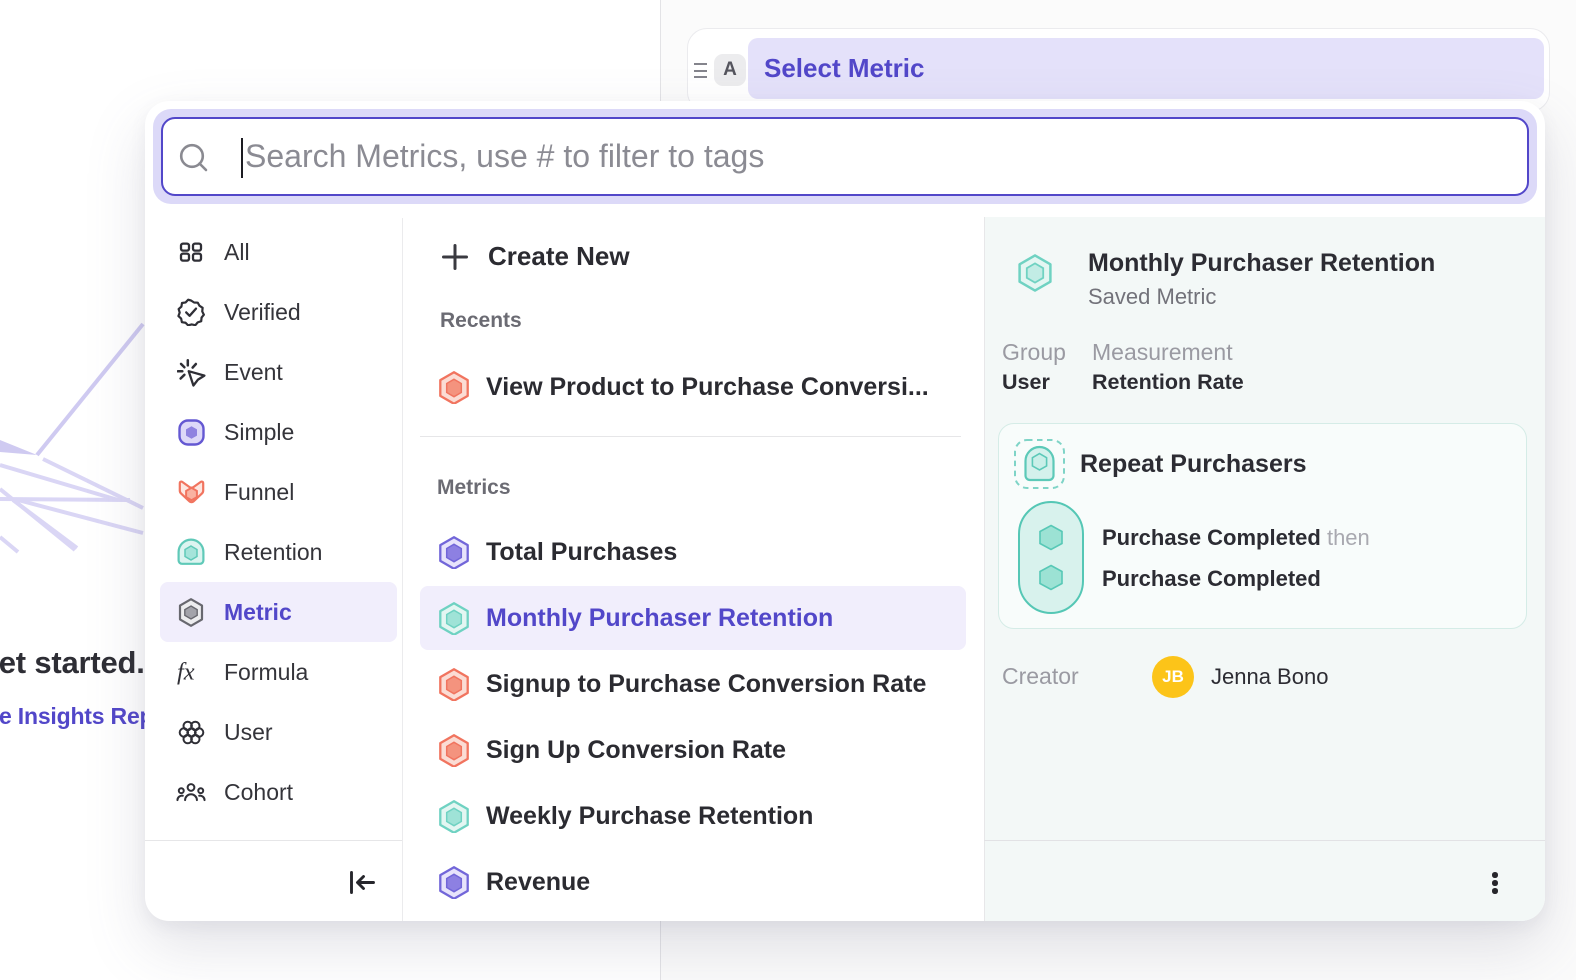  What do you see at coordinates (186, 672) in the screenshot?
I see `svg-text: fx` at bounding box center [186, 672].